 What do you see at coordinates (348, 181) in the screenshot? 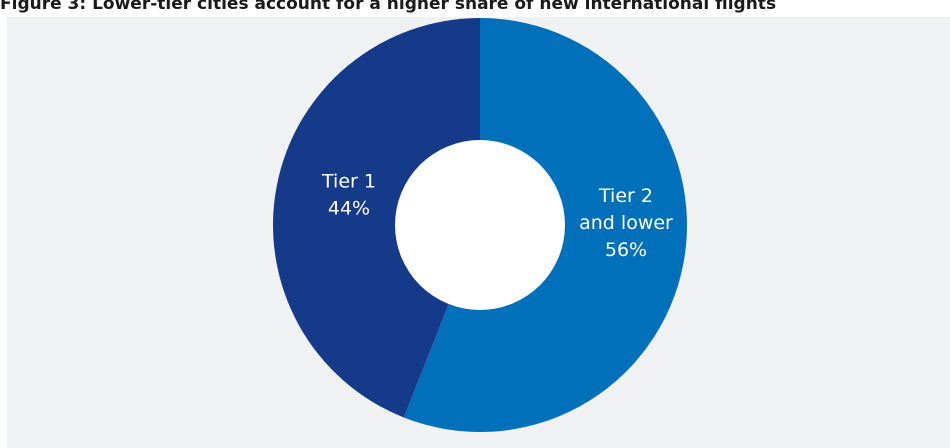
I see `slice-name-label: Tier 1` at bounding box center [348, 181].